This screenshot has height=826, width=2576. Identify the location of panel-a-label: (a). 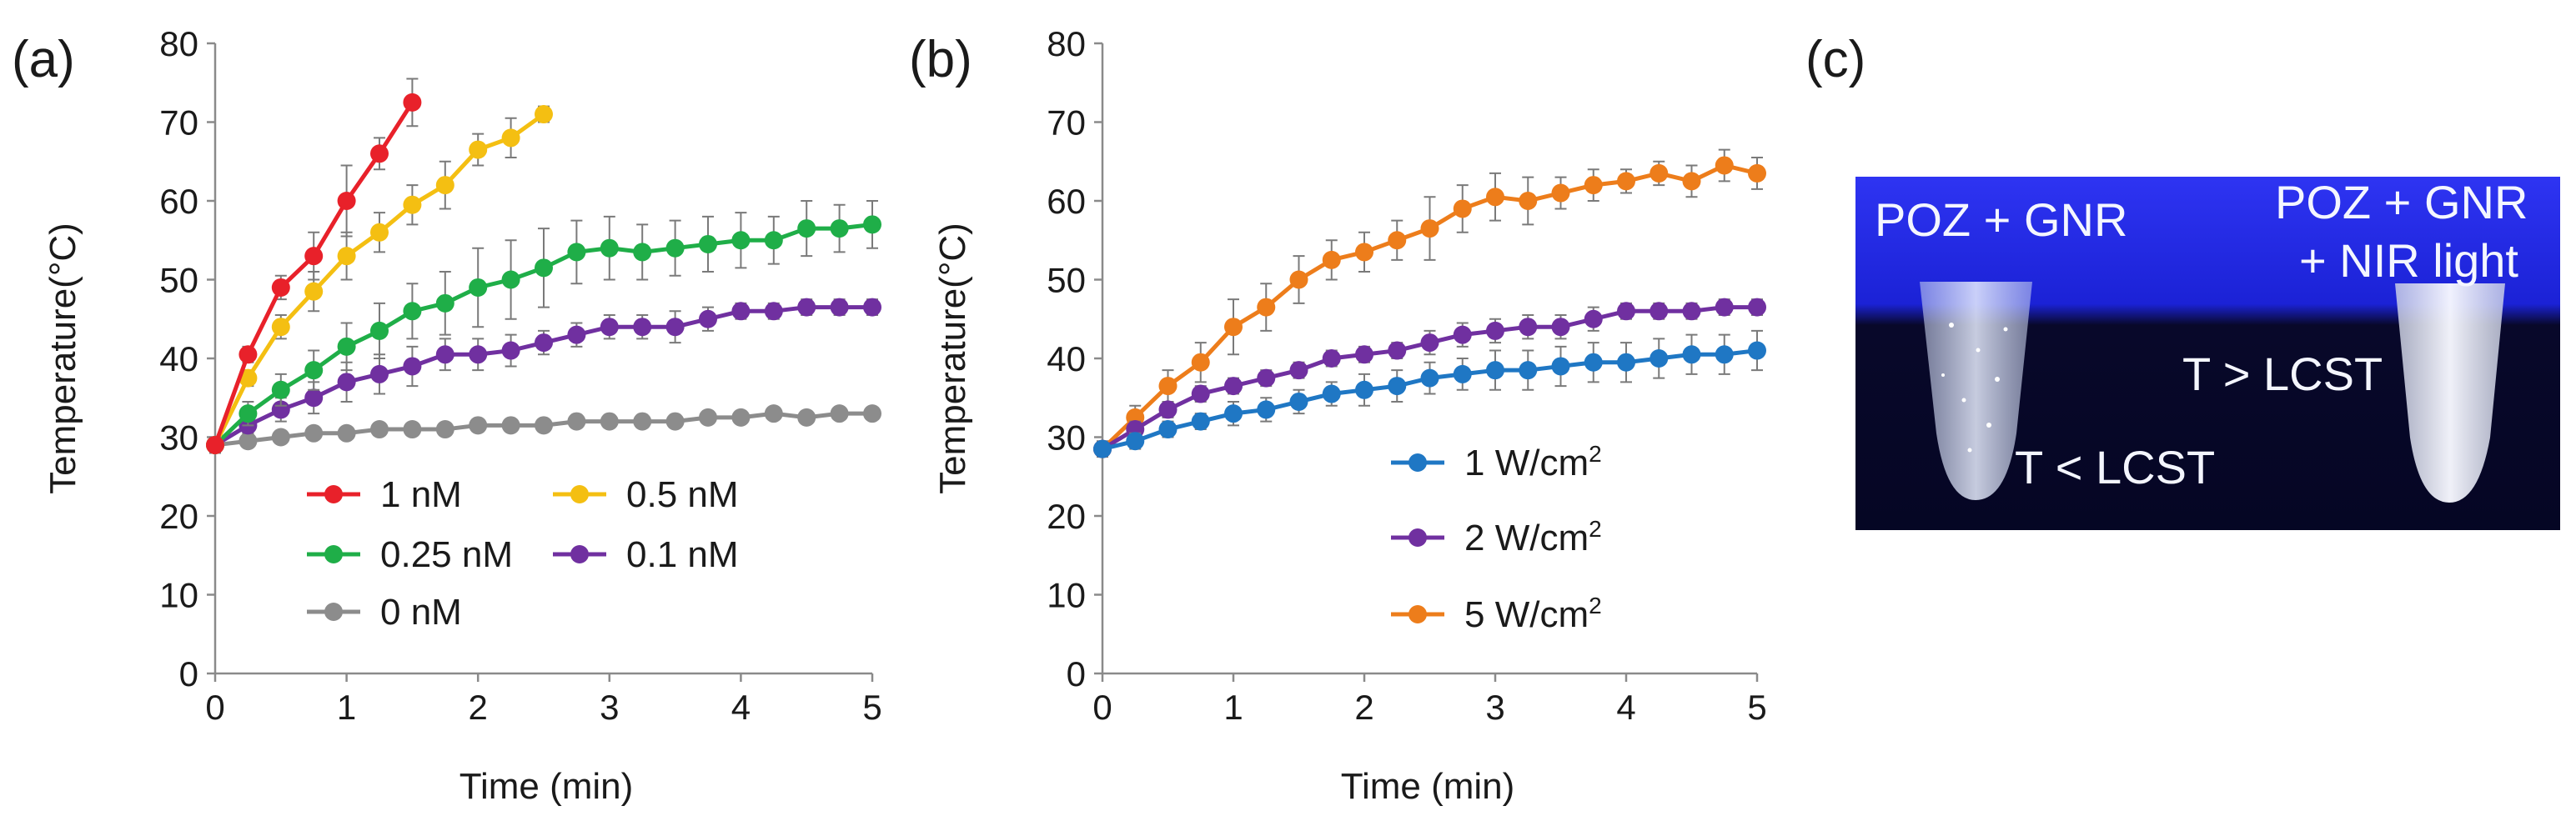
(43, 59).